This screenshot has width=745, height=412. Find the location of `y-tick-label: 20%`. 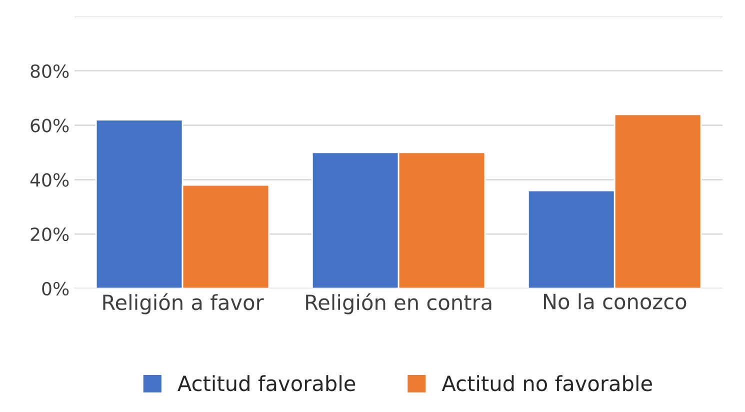

y-tick-label: 20% is located at coordinates (49, 234).